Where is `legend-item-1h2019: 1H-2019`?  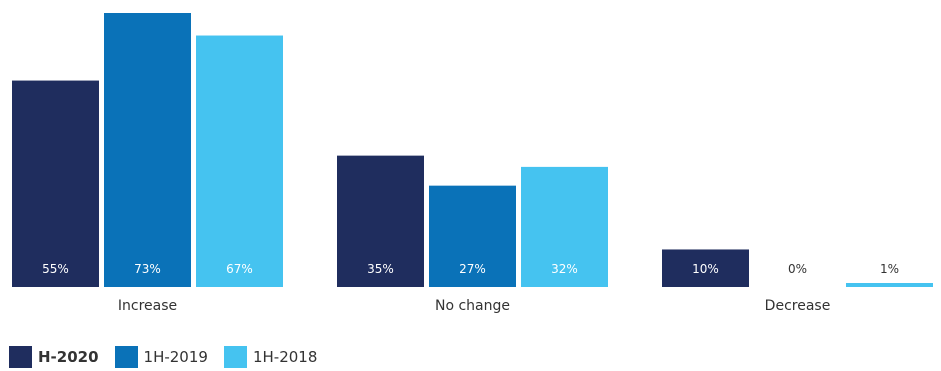 legend-item-1h2019: 1H-2019 is located at coordinates (161, 357).